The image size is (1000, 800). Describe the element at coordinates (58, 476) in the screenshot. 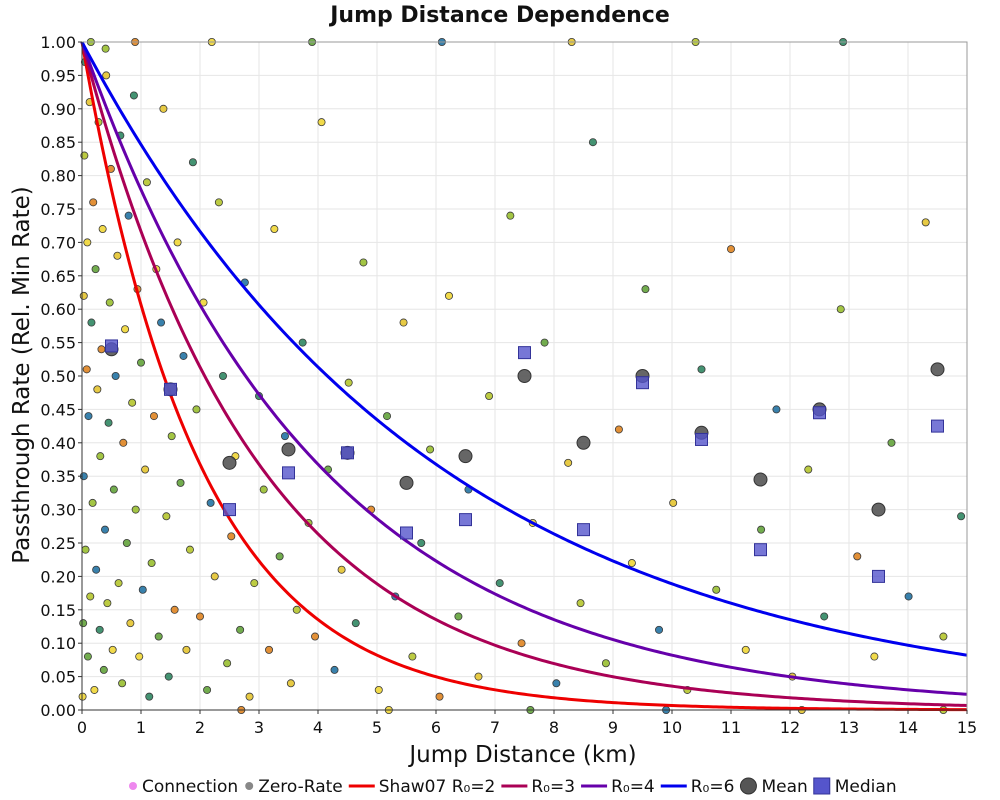

I see `y-tick-label: 0.35` at that location.